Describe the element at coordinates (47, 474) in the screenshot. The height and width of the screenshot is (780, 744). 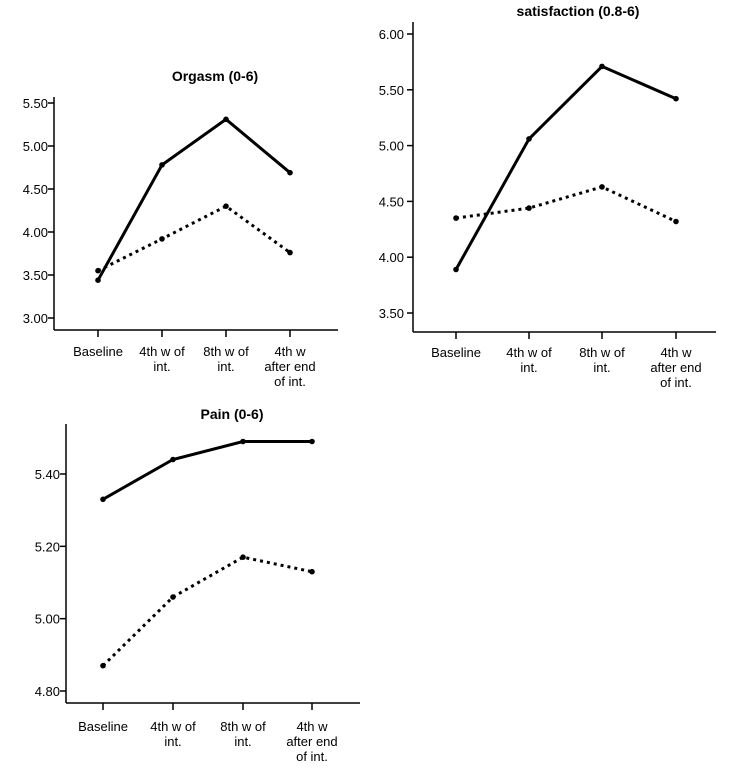
I see `y-tick-label: 5.40` at that location.